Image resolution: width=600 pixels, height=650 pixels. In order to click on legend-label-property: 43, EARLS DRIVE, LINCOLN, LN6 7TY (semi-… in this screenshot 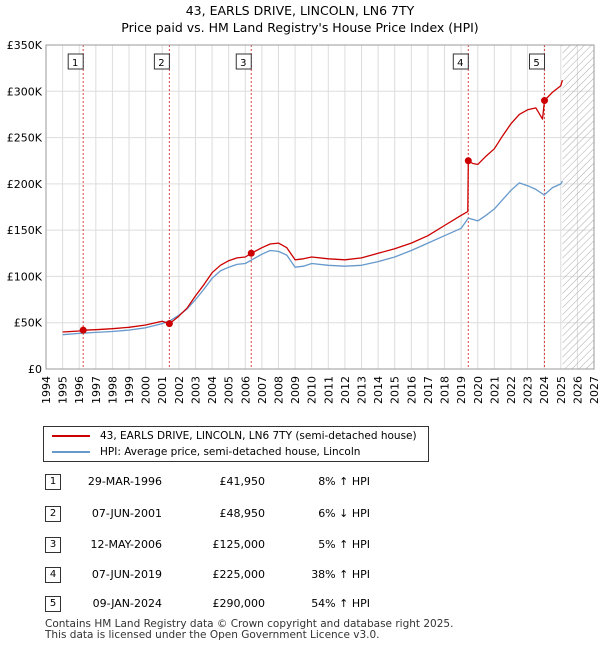, I will do `click(258, 436)`.